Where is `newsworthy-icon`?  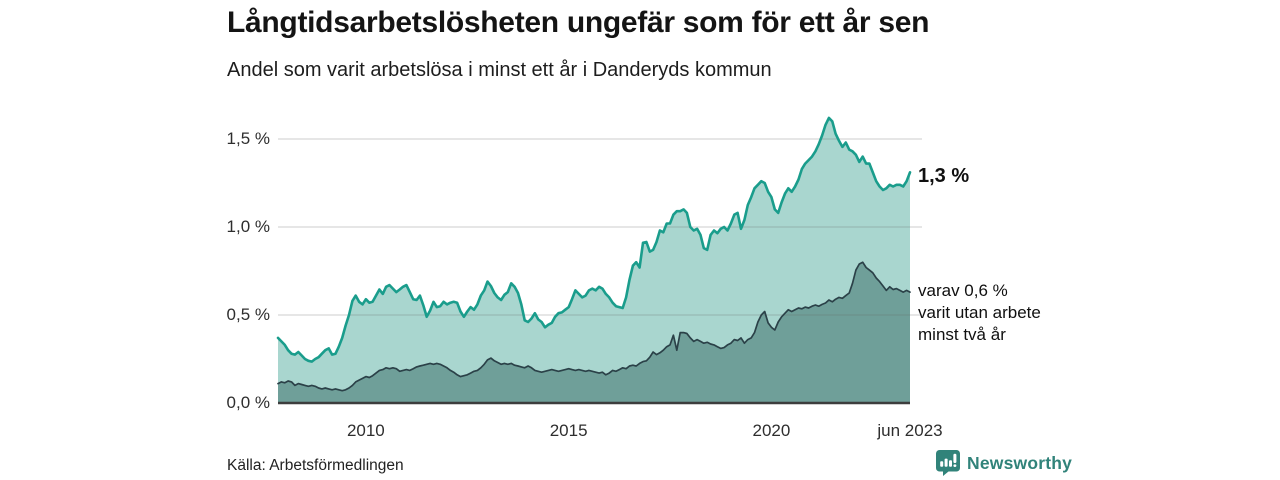
newsworthy-icon is located at coordinates (948, 463).